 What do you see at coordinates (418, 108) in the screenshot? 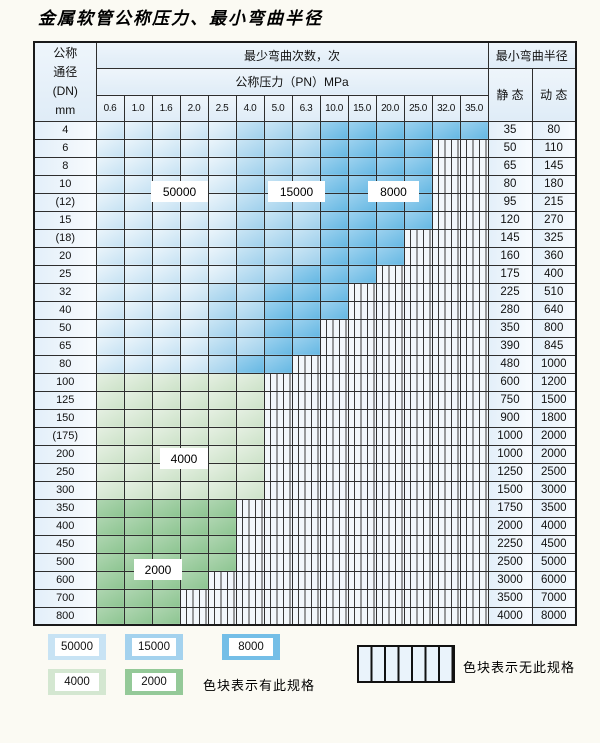
I see `pressure-tick: 25.0` at bounding box center [418, 108].